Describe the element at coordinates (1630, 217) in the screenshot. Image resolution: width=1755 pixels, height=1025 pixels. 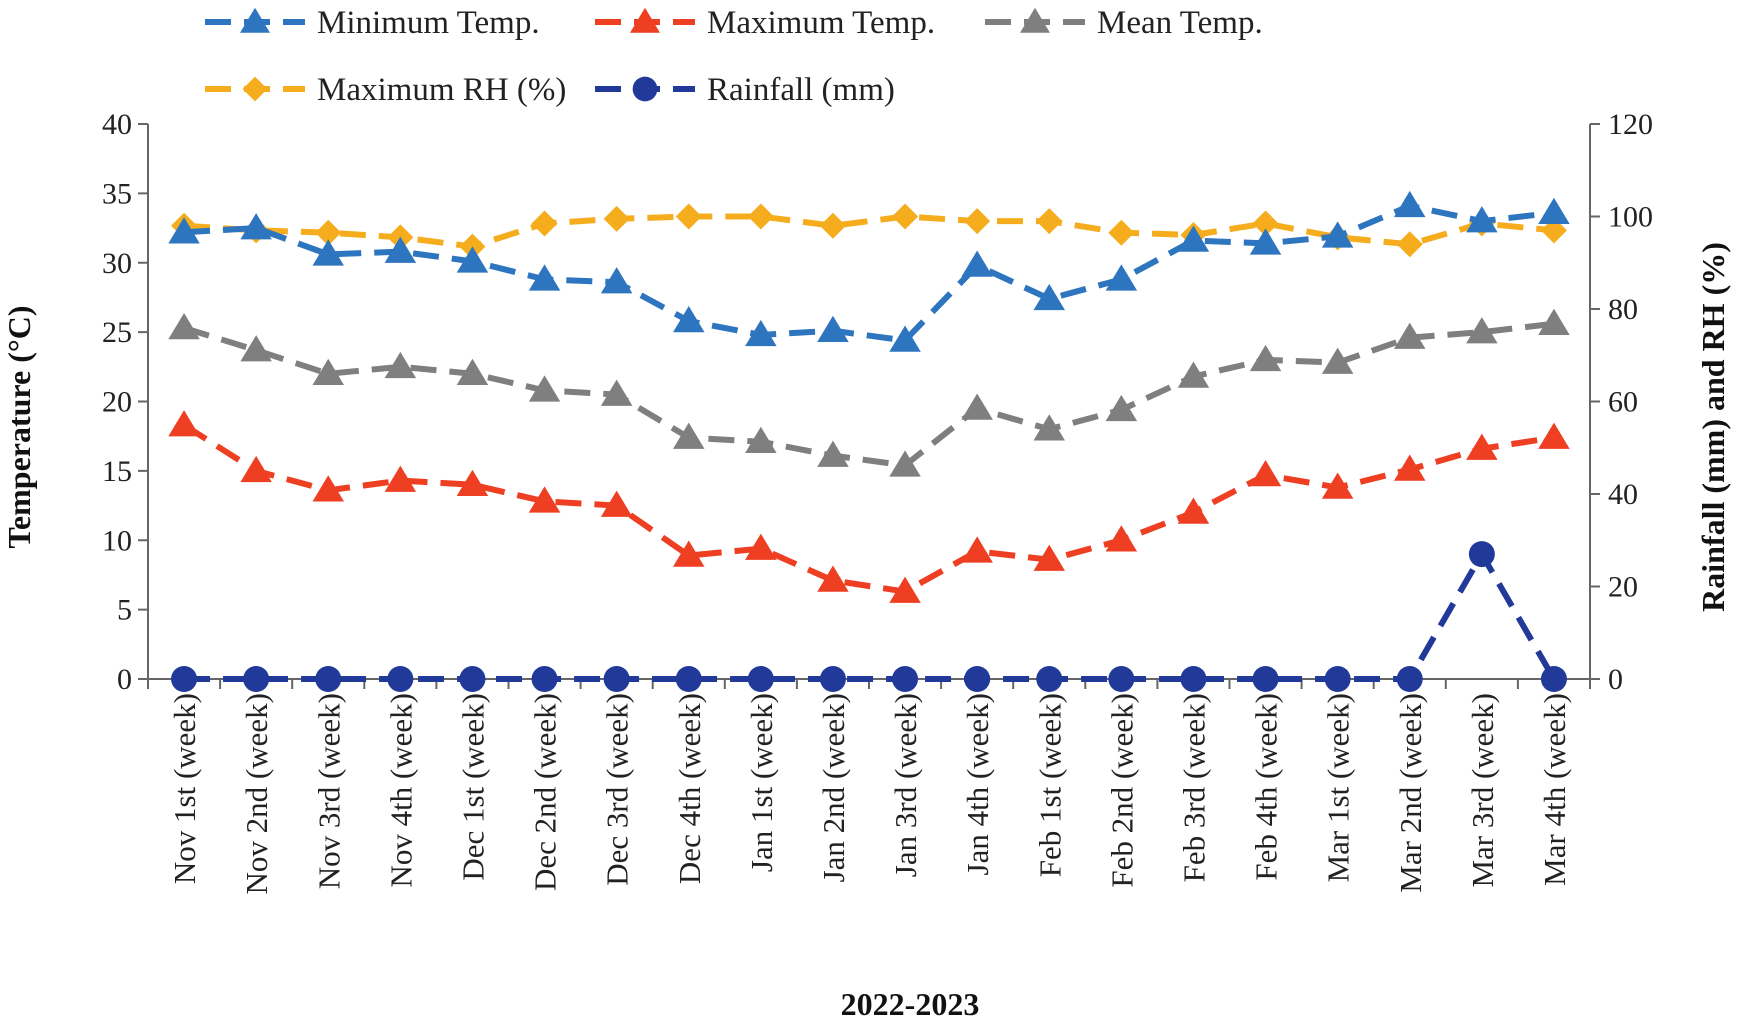
I see `y-tick-label-right: 100` at that location.